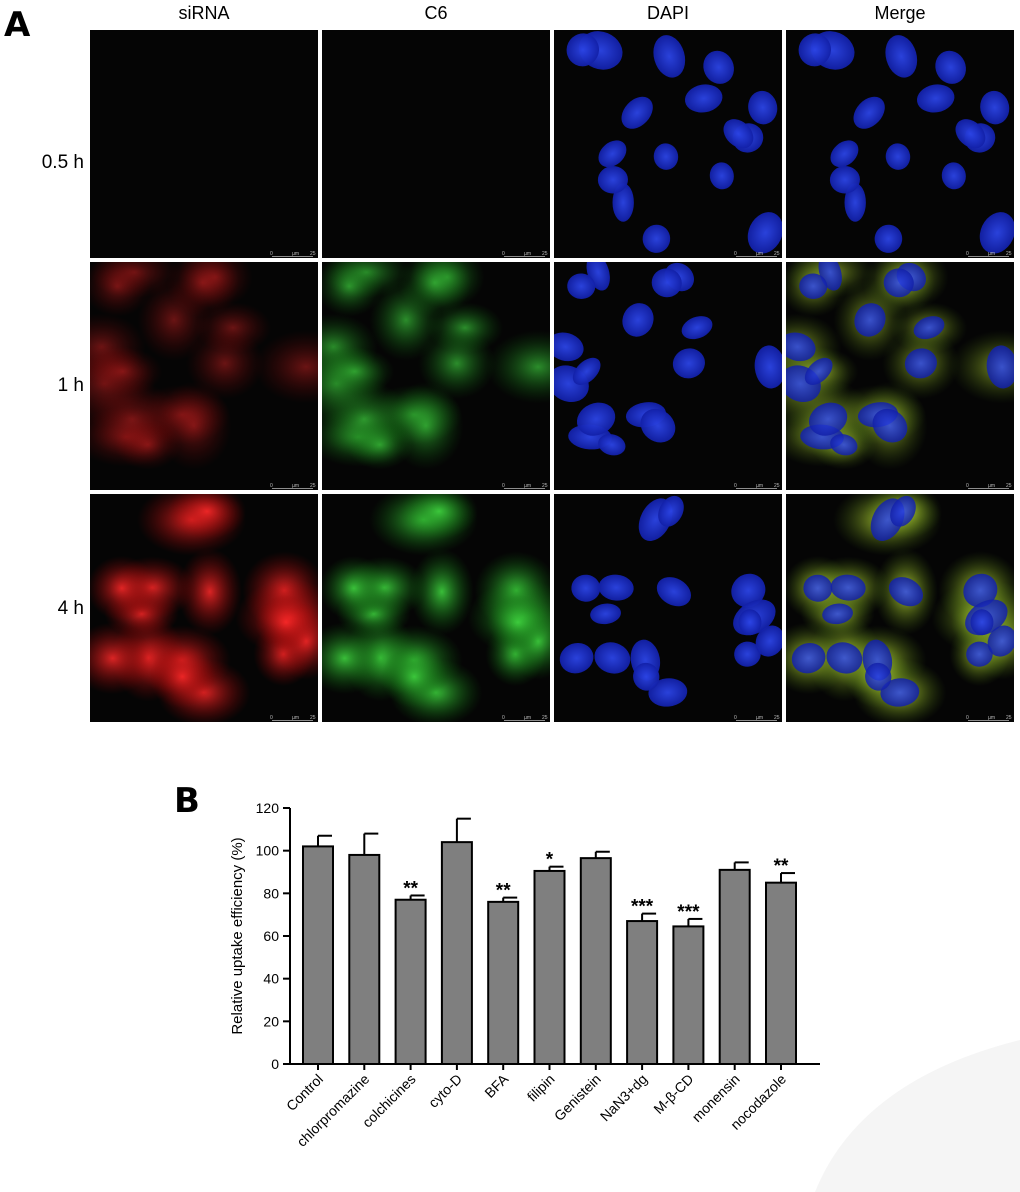  I want to click on x-tick-label-7: NaN3+dg, so click(623, 1097).